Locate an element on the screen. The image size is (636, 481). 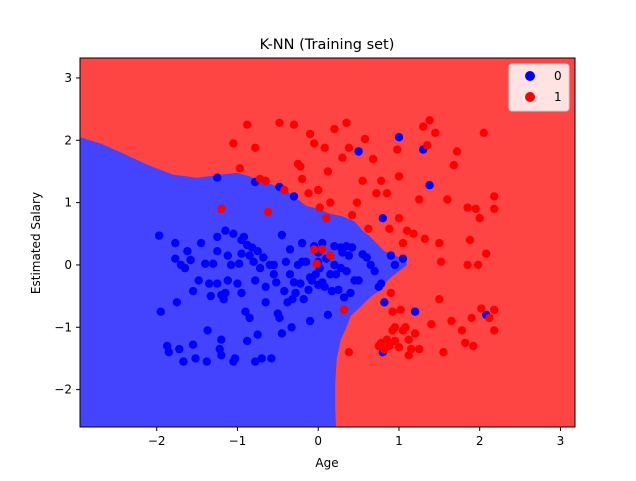
legend-label-class-1: 1 is located at coordinates (558, 97).